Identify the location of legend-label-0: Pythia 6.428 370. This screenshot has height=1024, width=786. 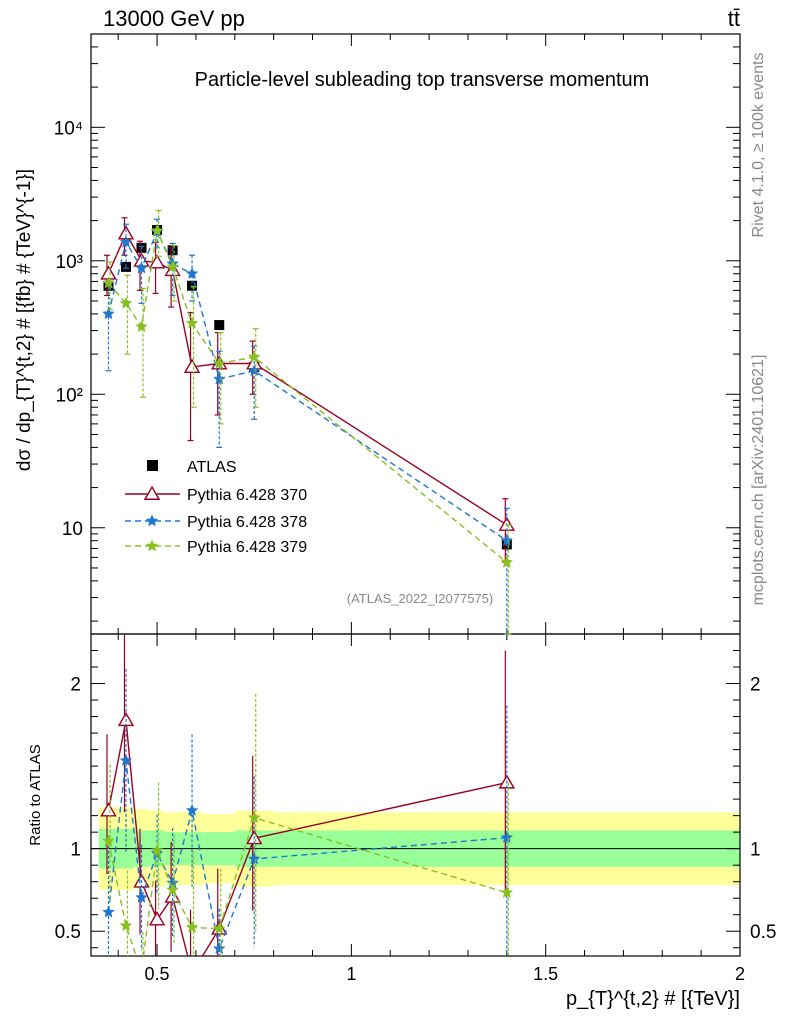
(247, 495).